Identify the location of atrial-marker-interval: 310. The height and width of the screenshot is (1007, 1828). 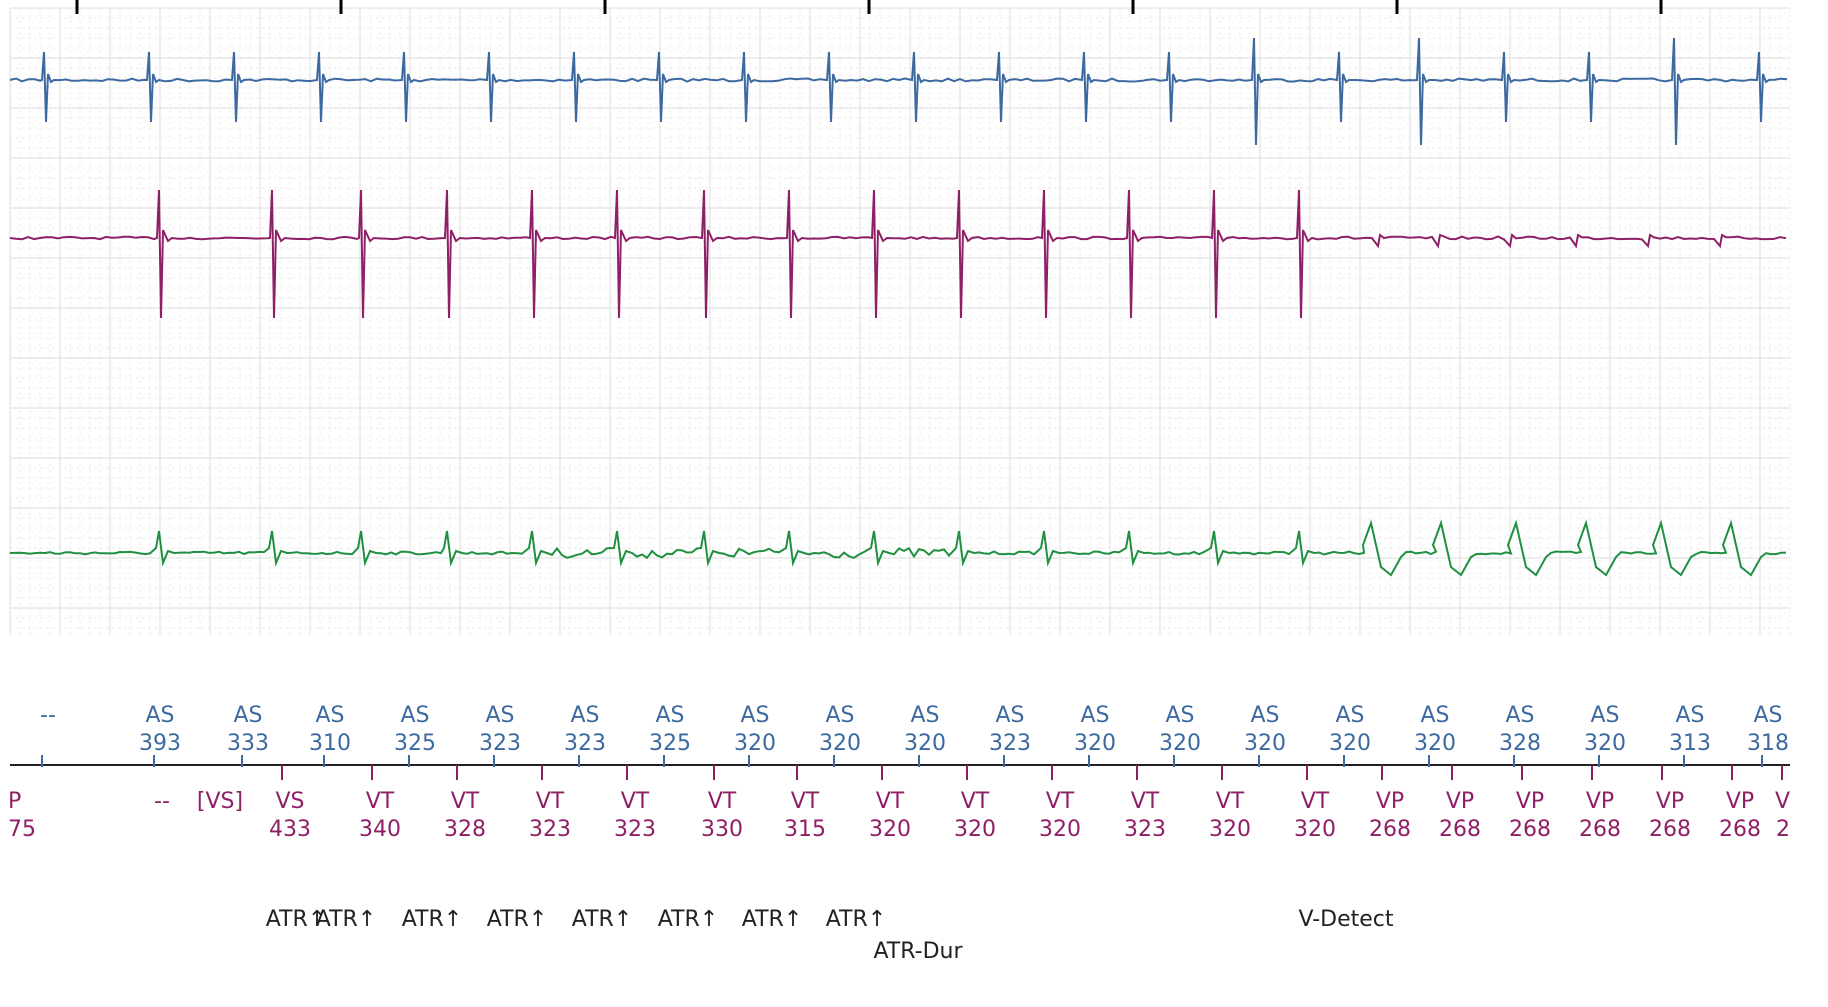
(330, 743).